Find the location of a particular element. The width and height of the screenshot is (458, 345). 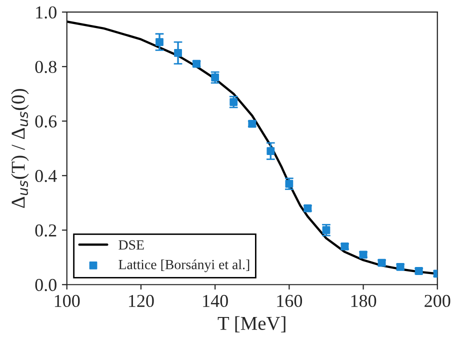

y-tick-label: 0.0 is located at coordinates (45, 285).